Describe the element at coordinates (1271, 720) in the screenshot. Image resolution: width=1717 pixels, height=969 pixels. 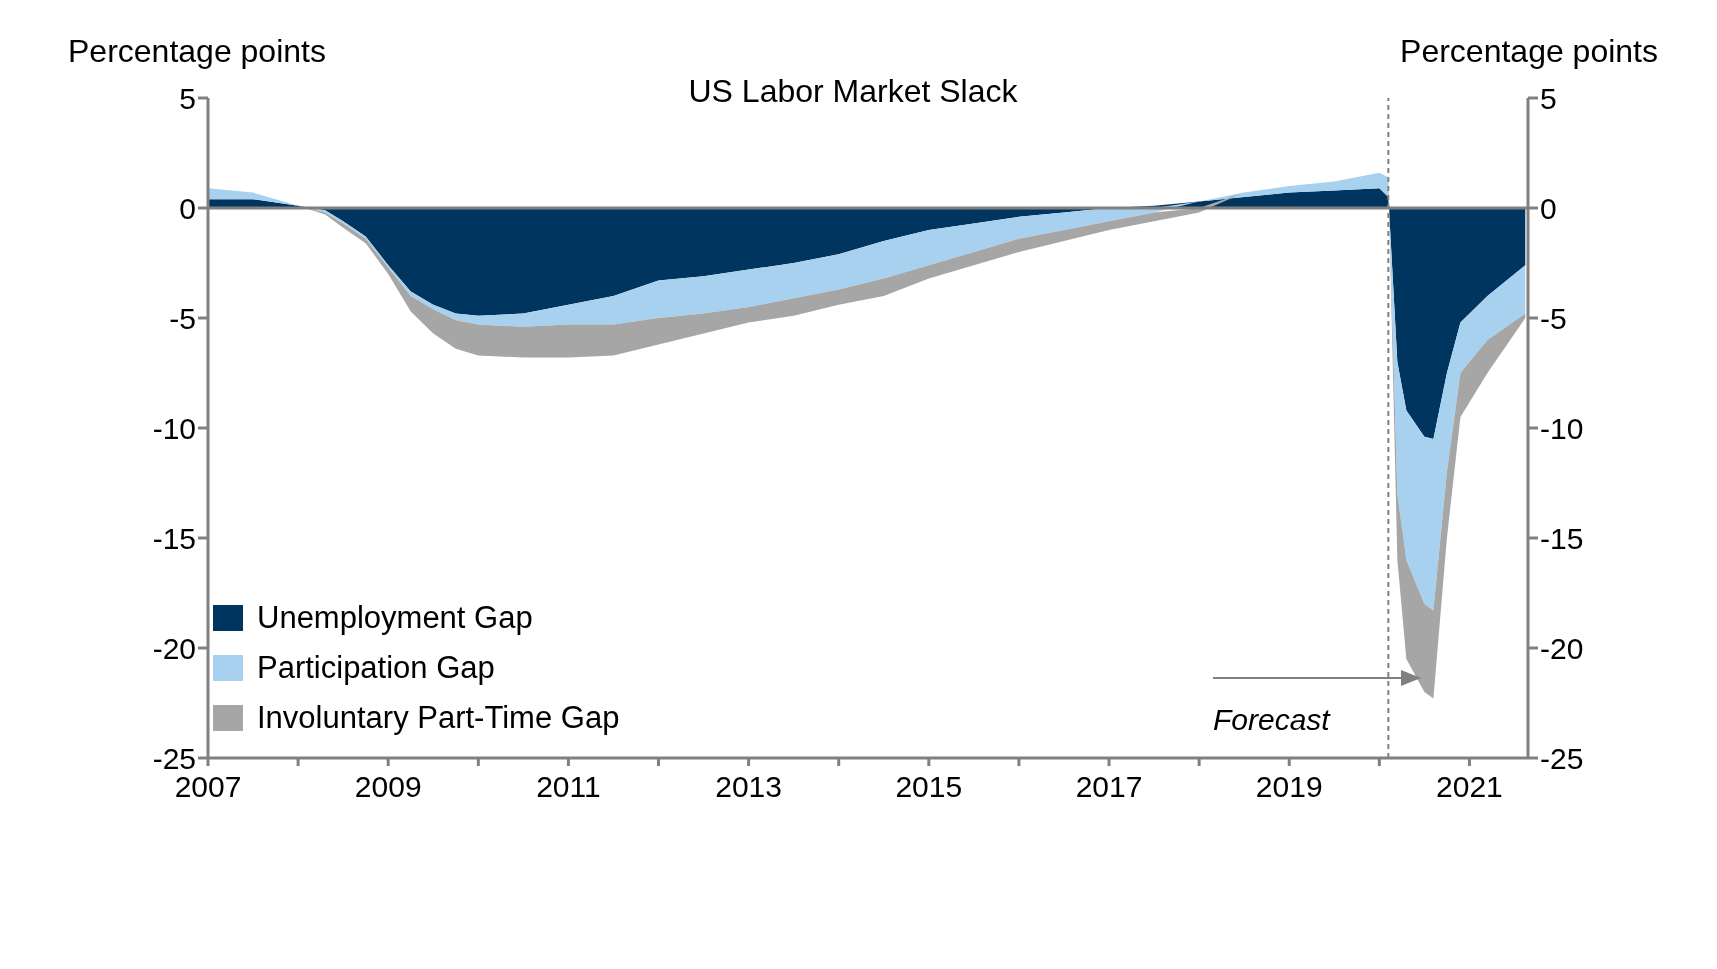
I see `annotation: Forecast` at that location.